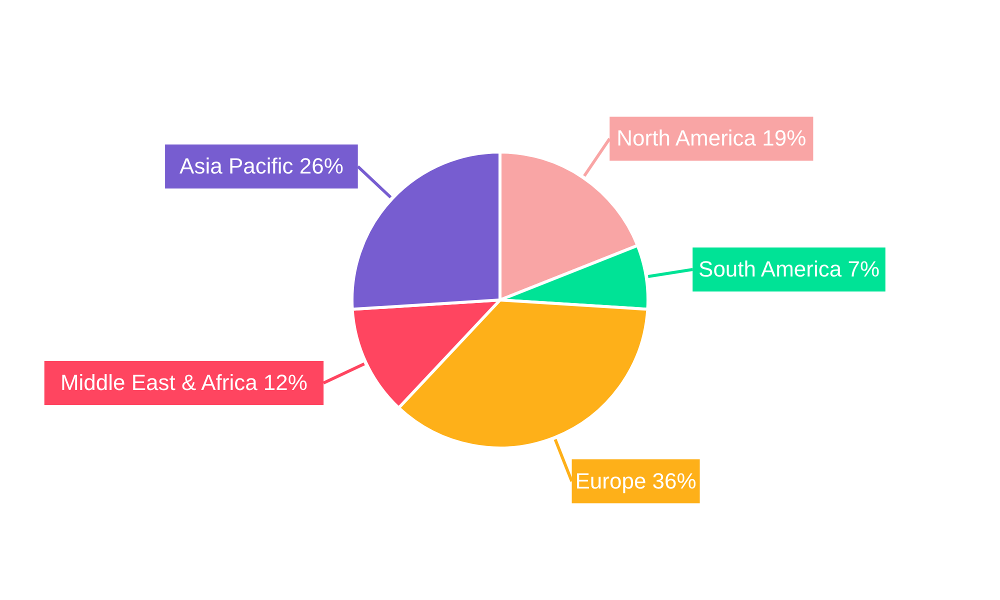 The height and width of the screenshot is (600, 1000). Describe the element at coordinates (711, 138) in the screenshot. I see `slice-label: North America 19%` at that location.